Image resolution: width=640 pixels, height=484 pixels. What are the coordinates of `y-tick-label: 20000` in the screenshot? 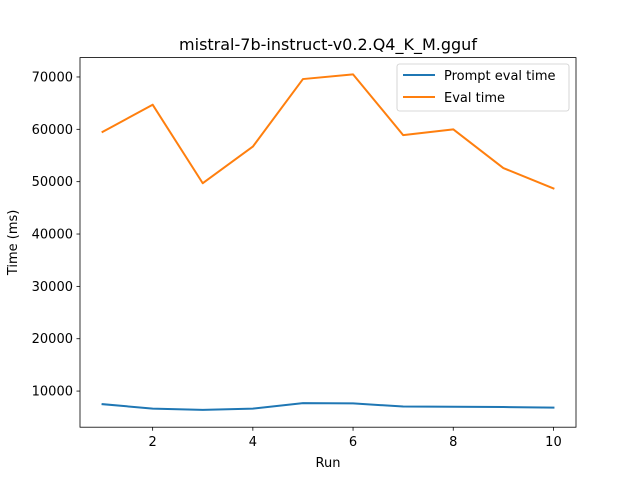 It's located at (52, 339).